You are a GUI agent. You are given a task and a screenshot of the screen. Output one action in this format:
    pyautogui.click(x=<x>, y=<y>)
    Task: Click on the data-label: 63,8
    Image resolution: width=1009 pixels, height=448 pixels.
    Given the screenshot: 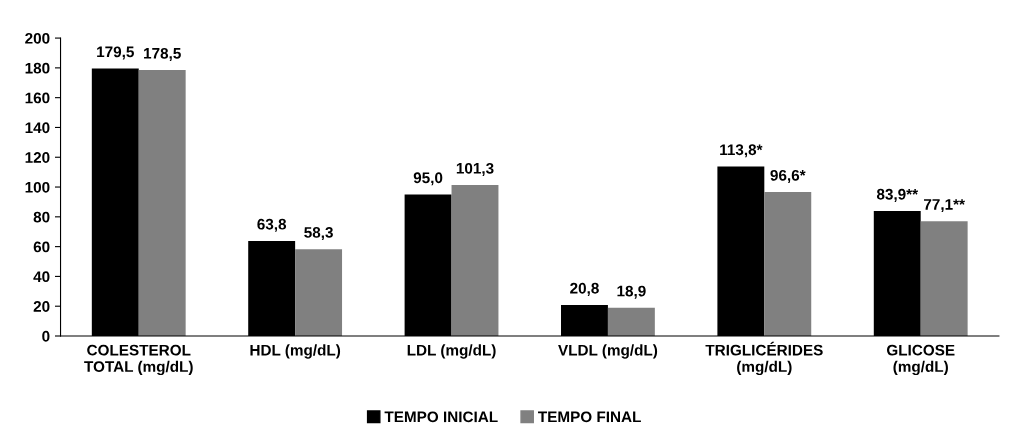 What is the action you would take?
    pyautogui.click(x=272, y=225)
    